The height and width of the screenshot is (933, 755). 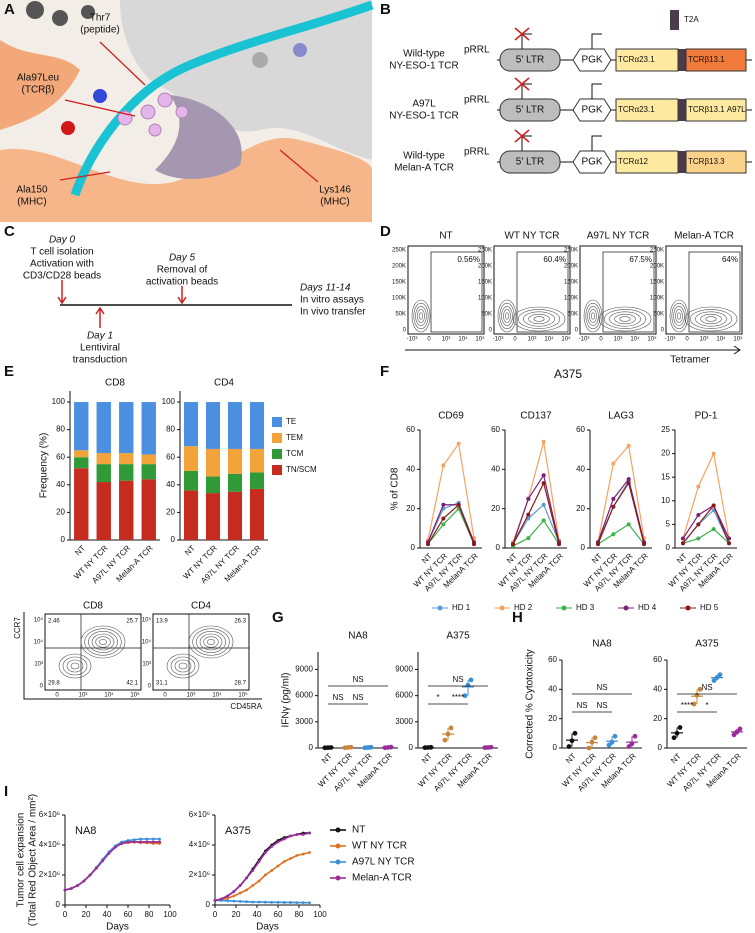 I want to click on flow-title: Melan-A TCR, so click(x=704, y=236).